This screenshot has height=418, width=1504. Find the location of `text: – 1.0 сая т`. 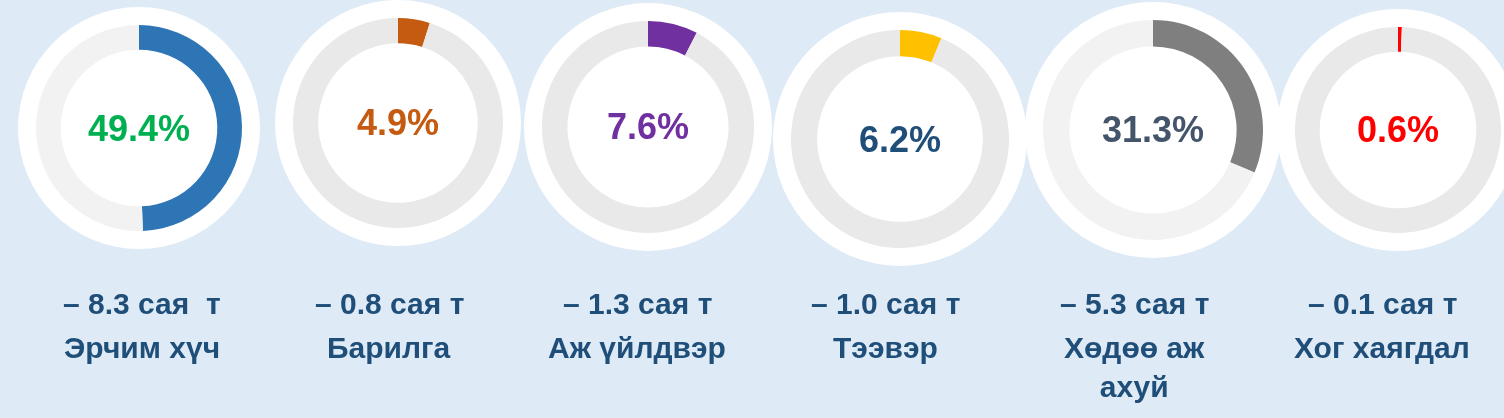

text: – 1.0 сая т is located at coordinates (886, 303).